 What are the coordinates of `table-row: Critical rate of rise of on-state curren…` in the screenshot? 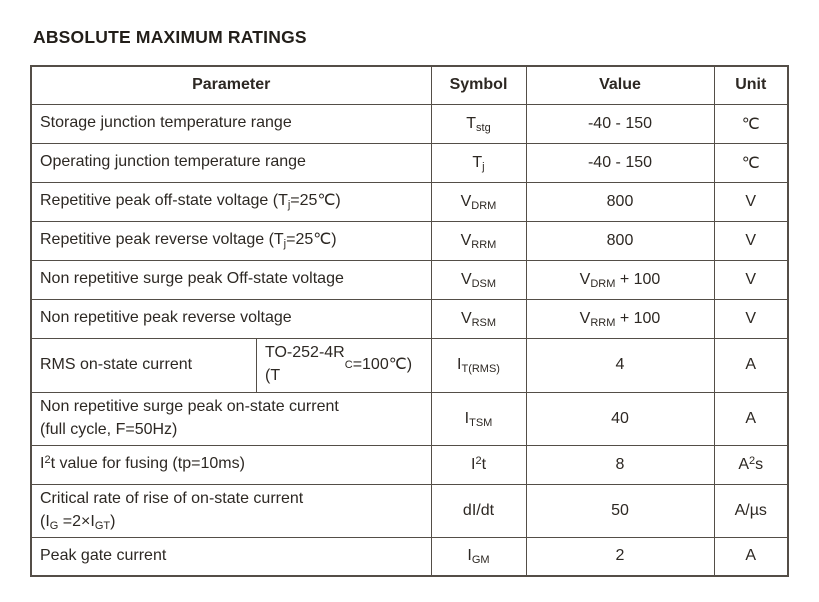 It's located at (409, 510).